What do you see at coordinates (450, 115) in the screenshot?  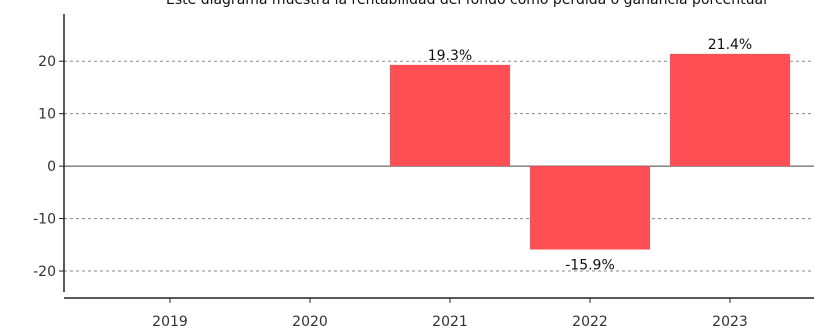 I see `bar-2021` at bounding box center [450, 115].